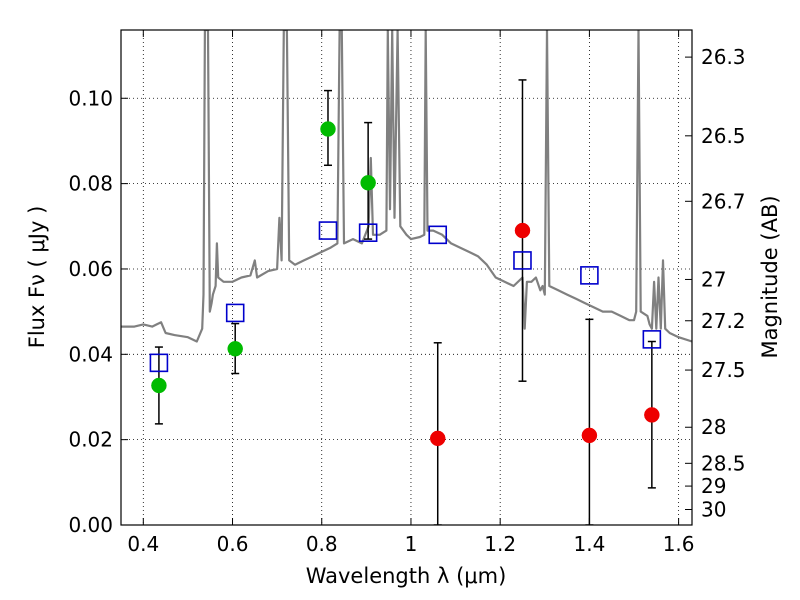 The image size is (800, 600). Describe the element at coordinates (90, 440) in the screenshot. I see `y-tick-label: 0.02` at that location.